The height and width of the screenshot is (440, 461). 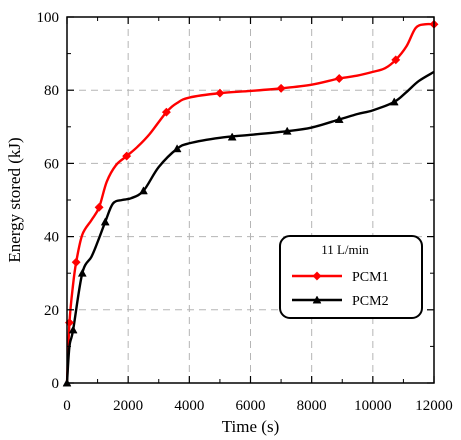 I want to click on legend-label-pcm1: PCM1, so click(x=370, y=277).